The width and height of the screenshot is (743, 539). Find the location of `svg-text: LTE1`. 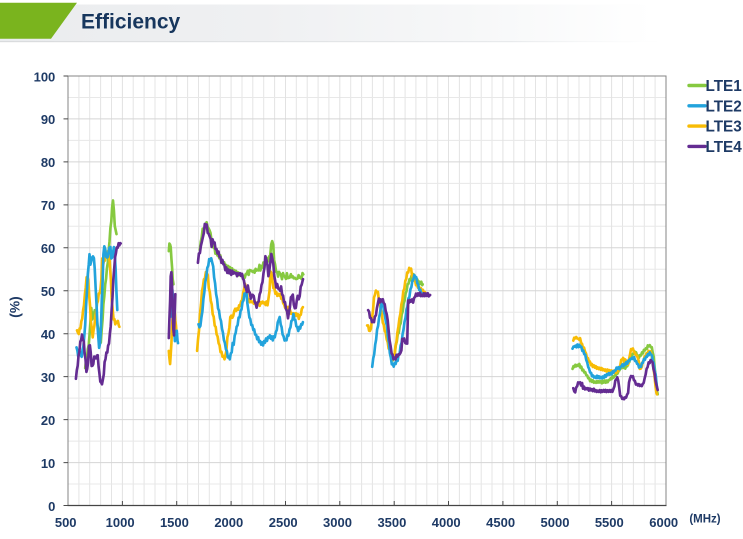

svg-text: LTE1 is located at coordinates (724, 86).